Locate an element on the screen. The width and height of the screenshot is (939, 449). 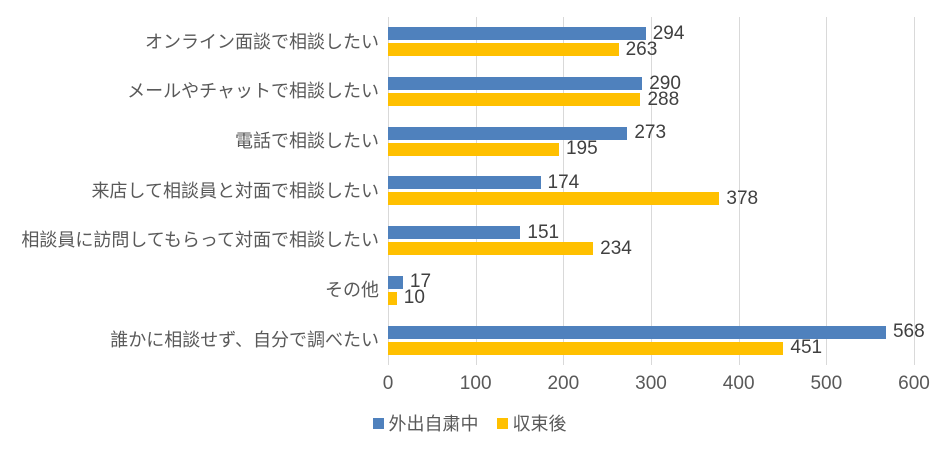
bar-group: 273 195 is located at coordinates (651, 141).